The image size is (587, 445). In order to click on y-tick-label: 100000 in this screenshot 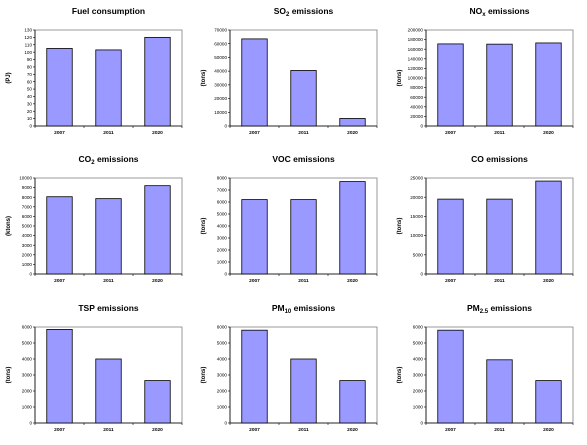, I will do `click(416, 78)`.